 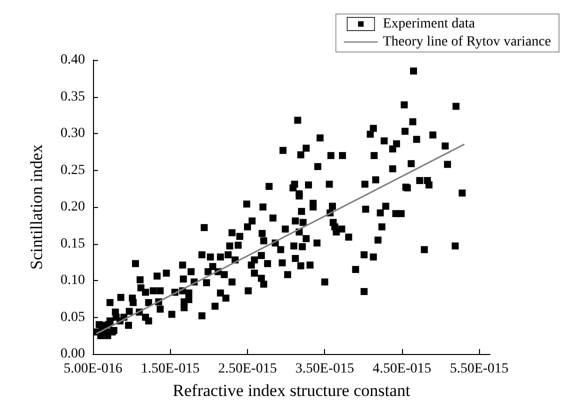 I want to click on y-axis-title: Scintillation index, so click(x=36, y=207).